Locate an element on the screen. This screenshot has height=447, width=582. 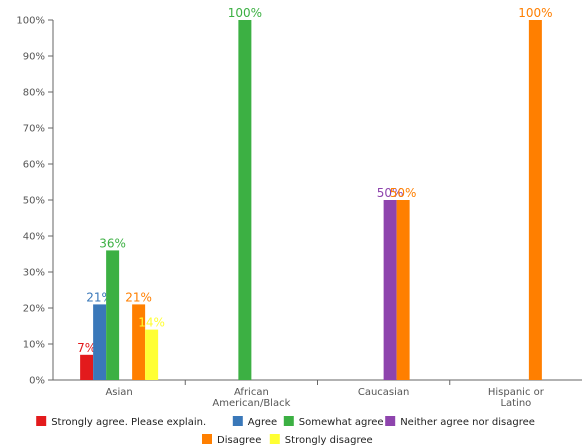
y-tick-label: 50% is located at coordinates (34, 201).